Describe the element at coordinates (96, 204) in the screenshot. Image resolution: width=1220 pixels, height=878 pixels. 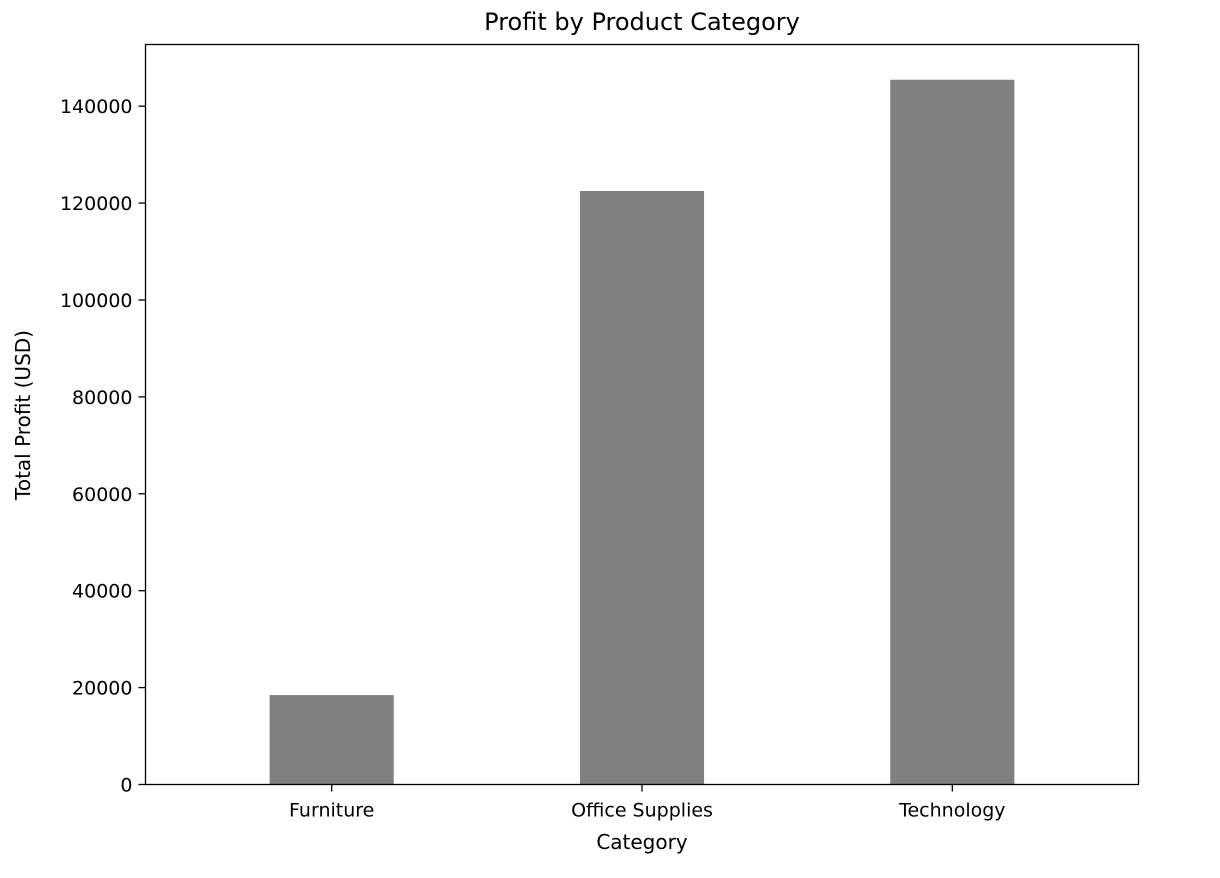
I see `y-tick-label: 120000` at that location.